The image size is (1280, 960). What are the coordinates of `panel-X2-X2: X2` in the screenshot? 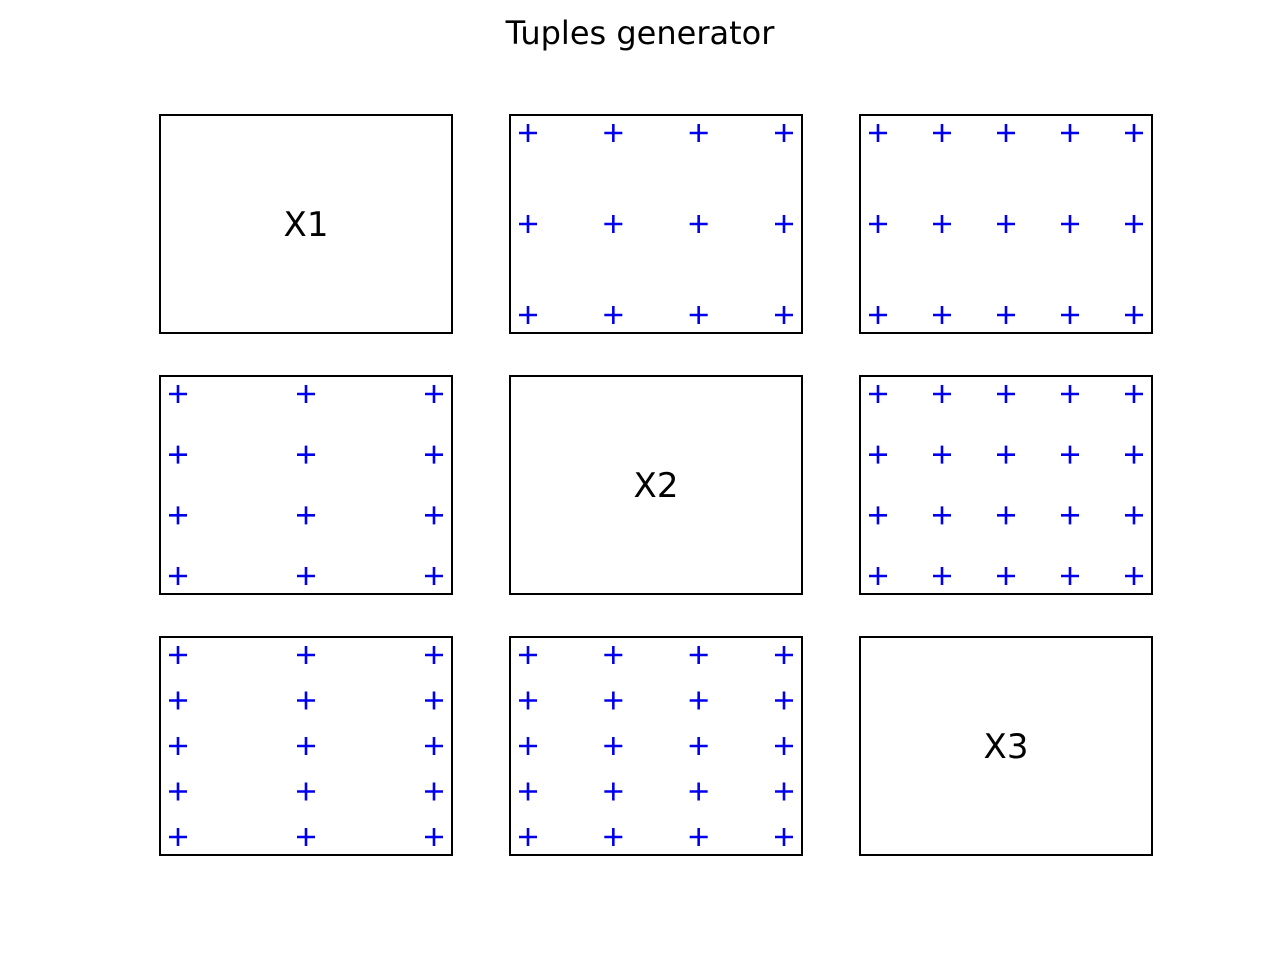 It's located at (656, 485).